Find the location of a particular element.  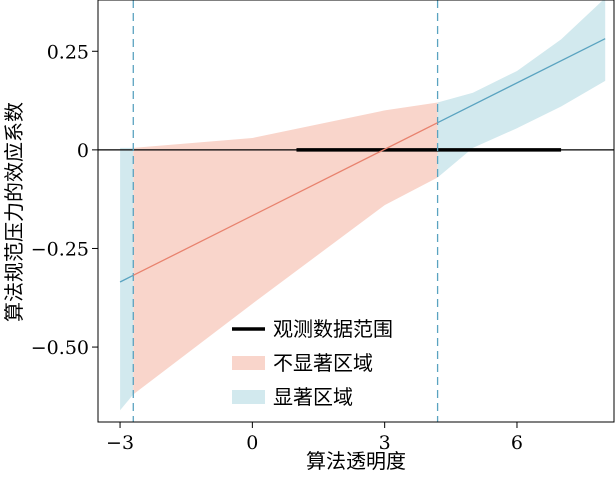

legend-label-1: 不显著区域 is located at coordinates (323, 363).